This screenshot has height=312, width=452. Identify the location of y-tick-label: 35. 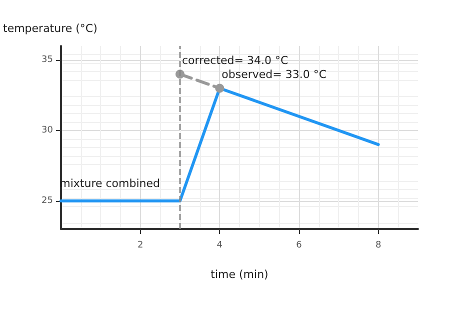
(47, 60).